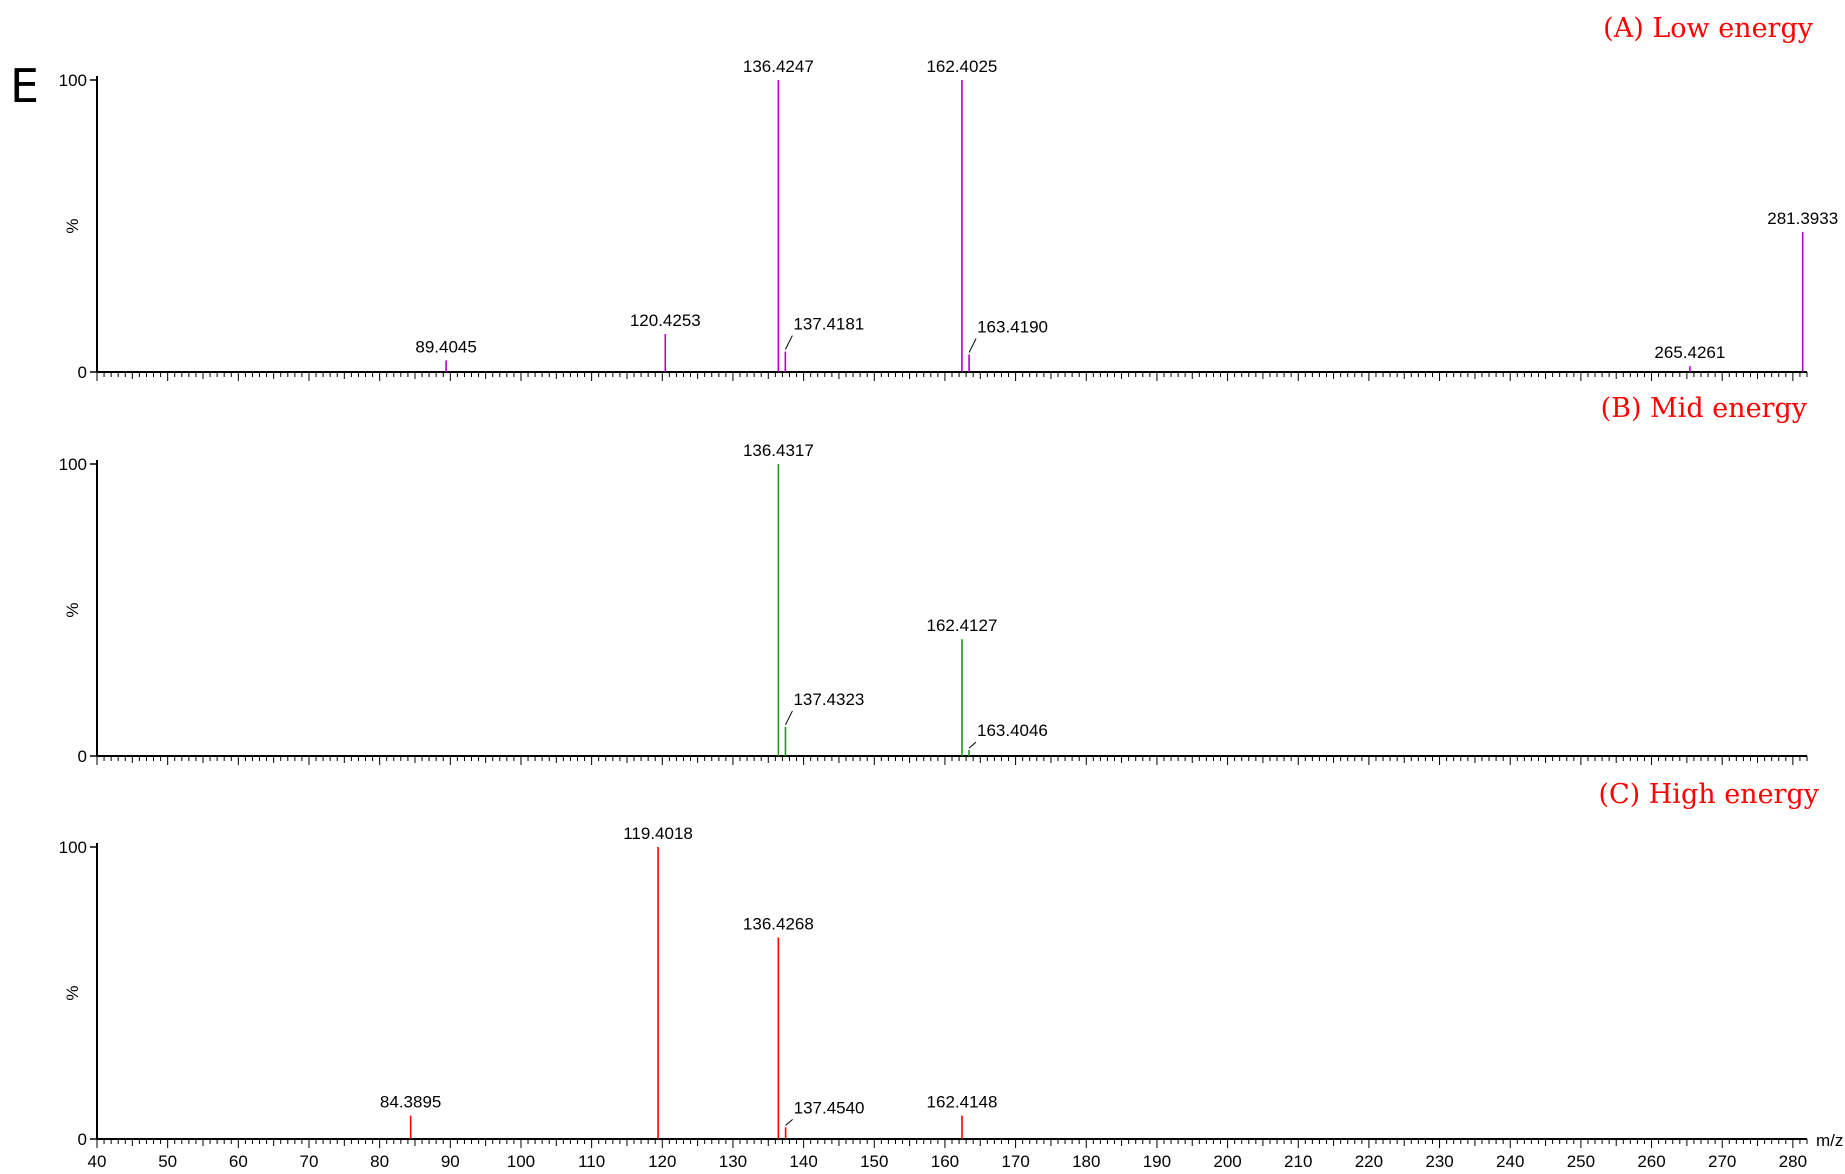  I want to click on panel-c-x-tick-label: 260, so click(1651, 1161).